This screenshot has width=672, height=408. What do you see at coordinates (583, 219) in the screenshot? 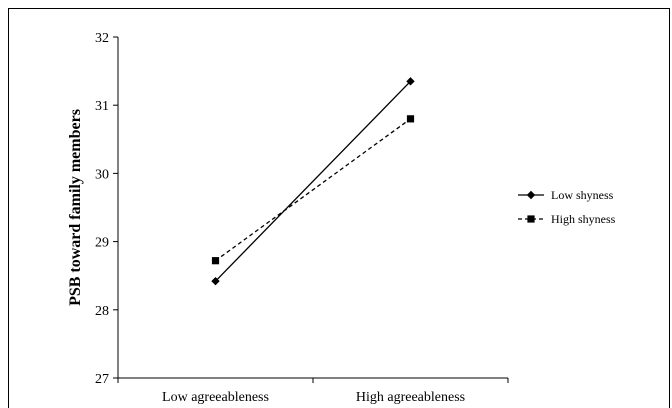
I see `legend-entry-label: High shyness` at bounding box center [583, 219].